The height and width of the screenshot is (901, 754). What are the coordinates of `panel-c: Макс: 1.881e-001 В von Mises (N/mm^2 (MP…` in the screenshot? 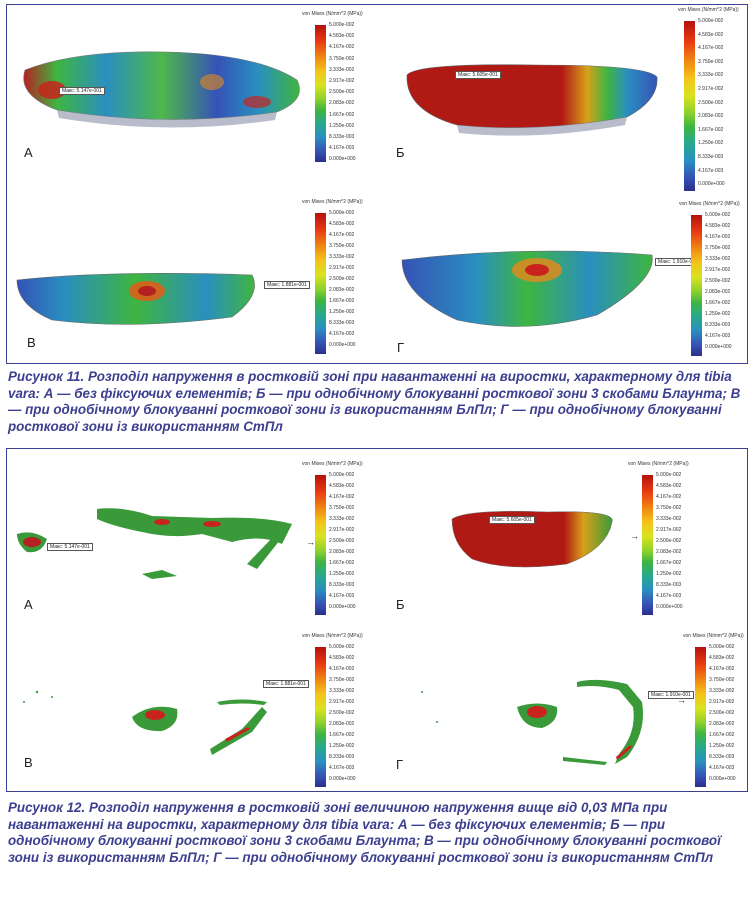 It's located at (192, 710).